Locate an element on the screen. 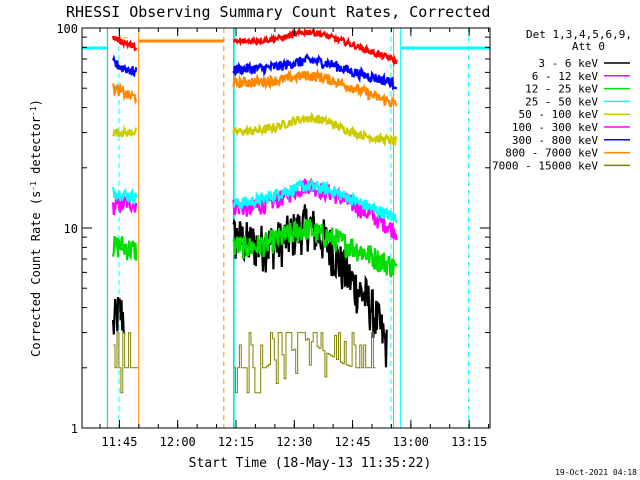 The height and width of the screenshot is (480, 640). series-25-50-kev is located at coordinates (255, 201).